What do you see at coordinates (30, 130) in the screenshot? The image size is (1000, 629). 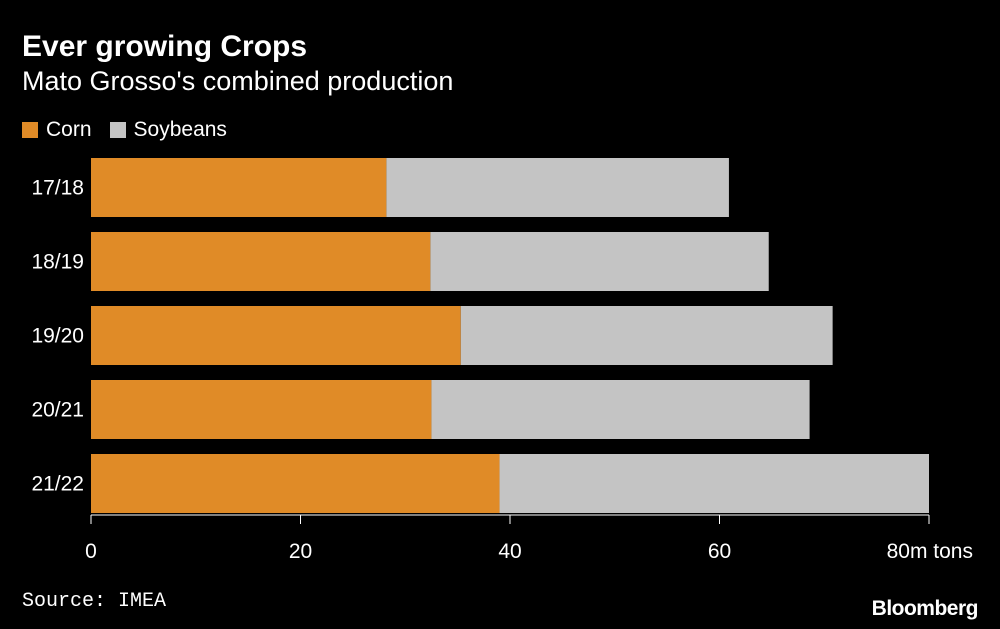 I see `legend-swatch-corn` at bounding box center [30, 130].